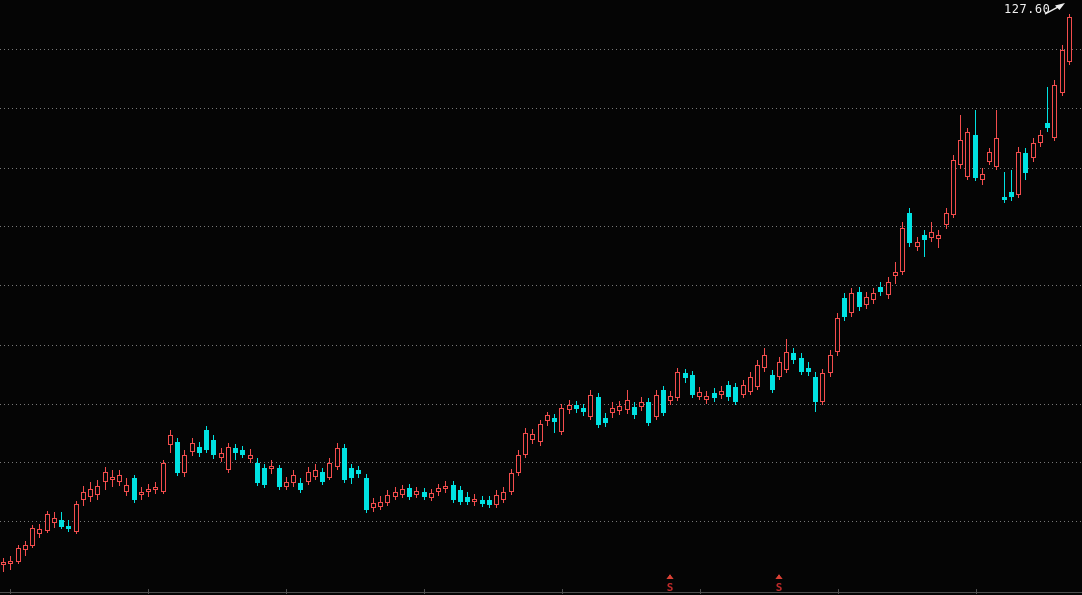 This screenshot has height=595, width=1082. I want to click on ex-rights-marker: S, so click(670, 584).